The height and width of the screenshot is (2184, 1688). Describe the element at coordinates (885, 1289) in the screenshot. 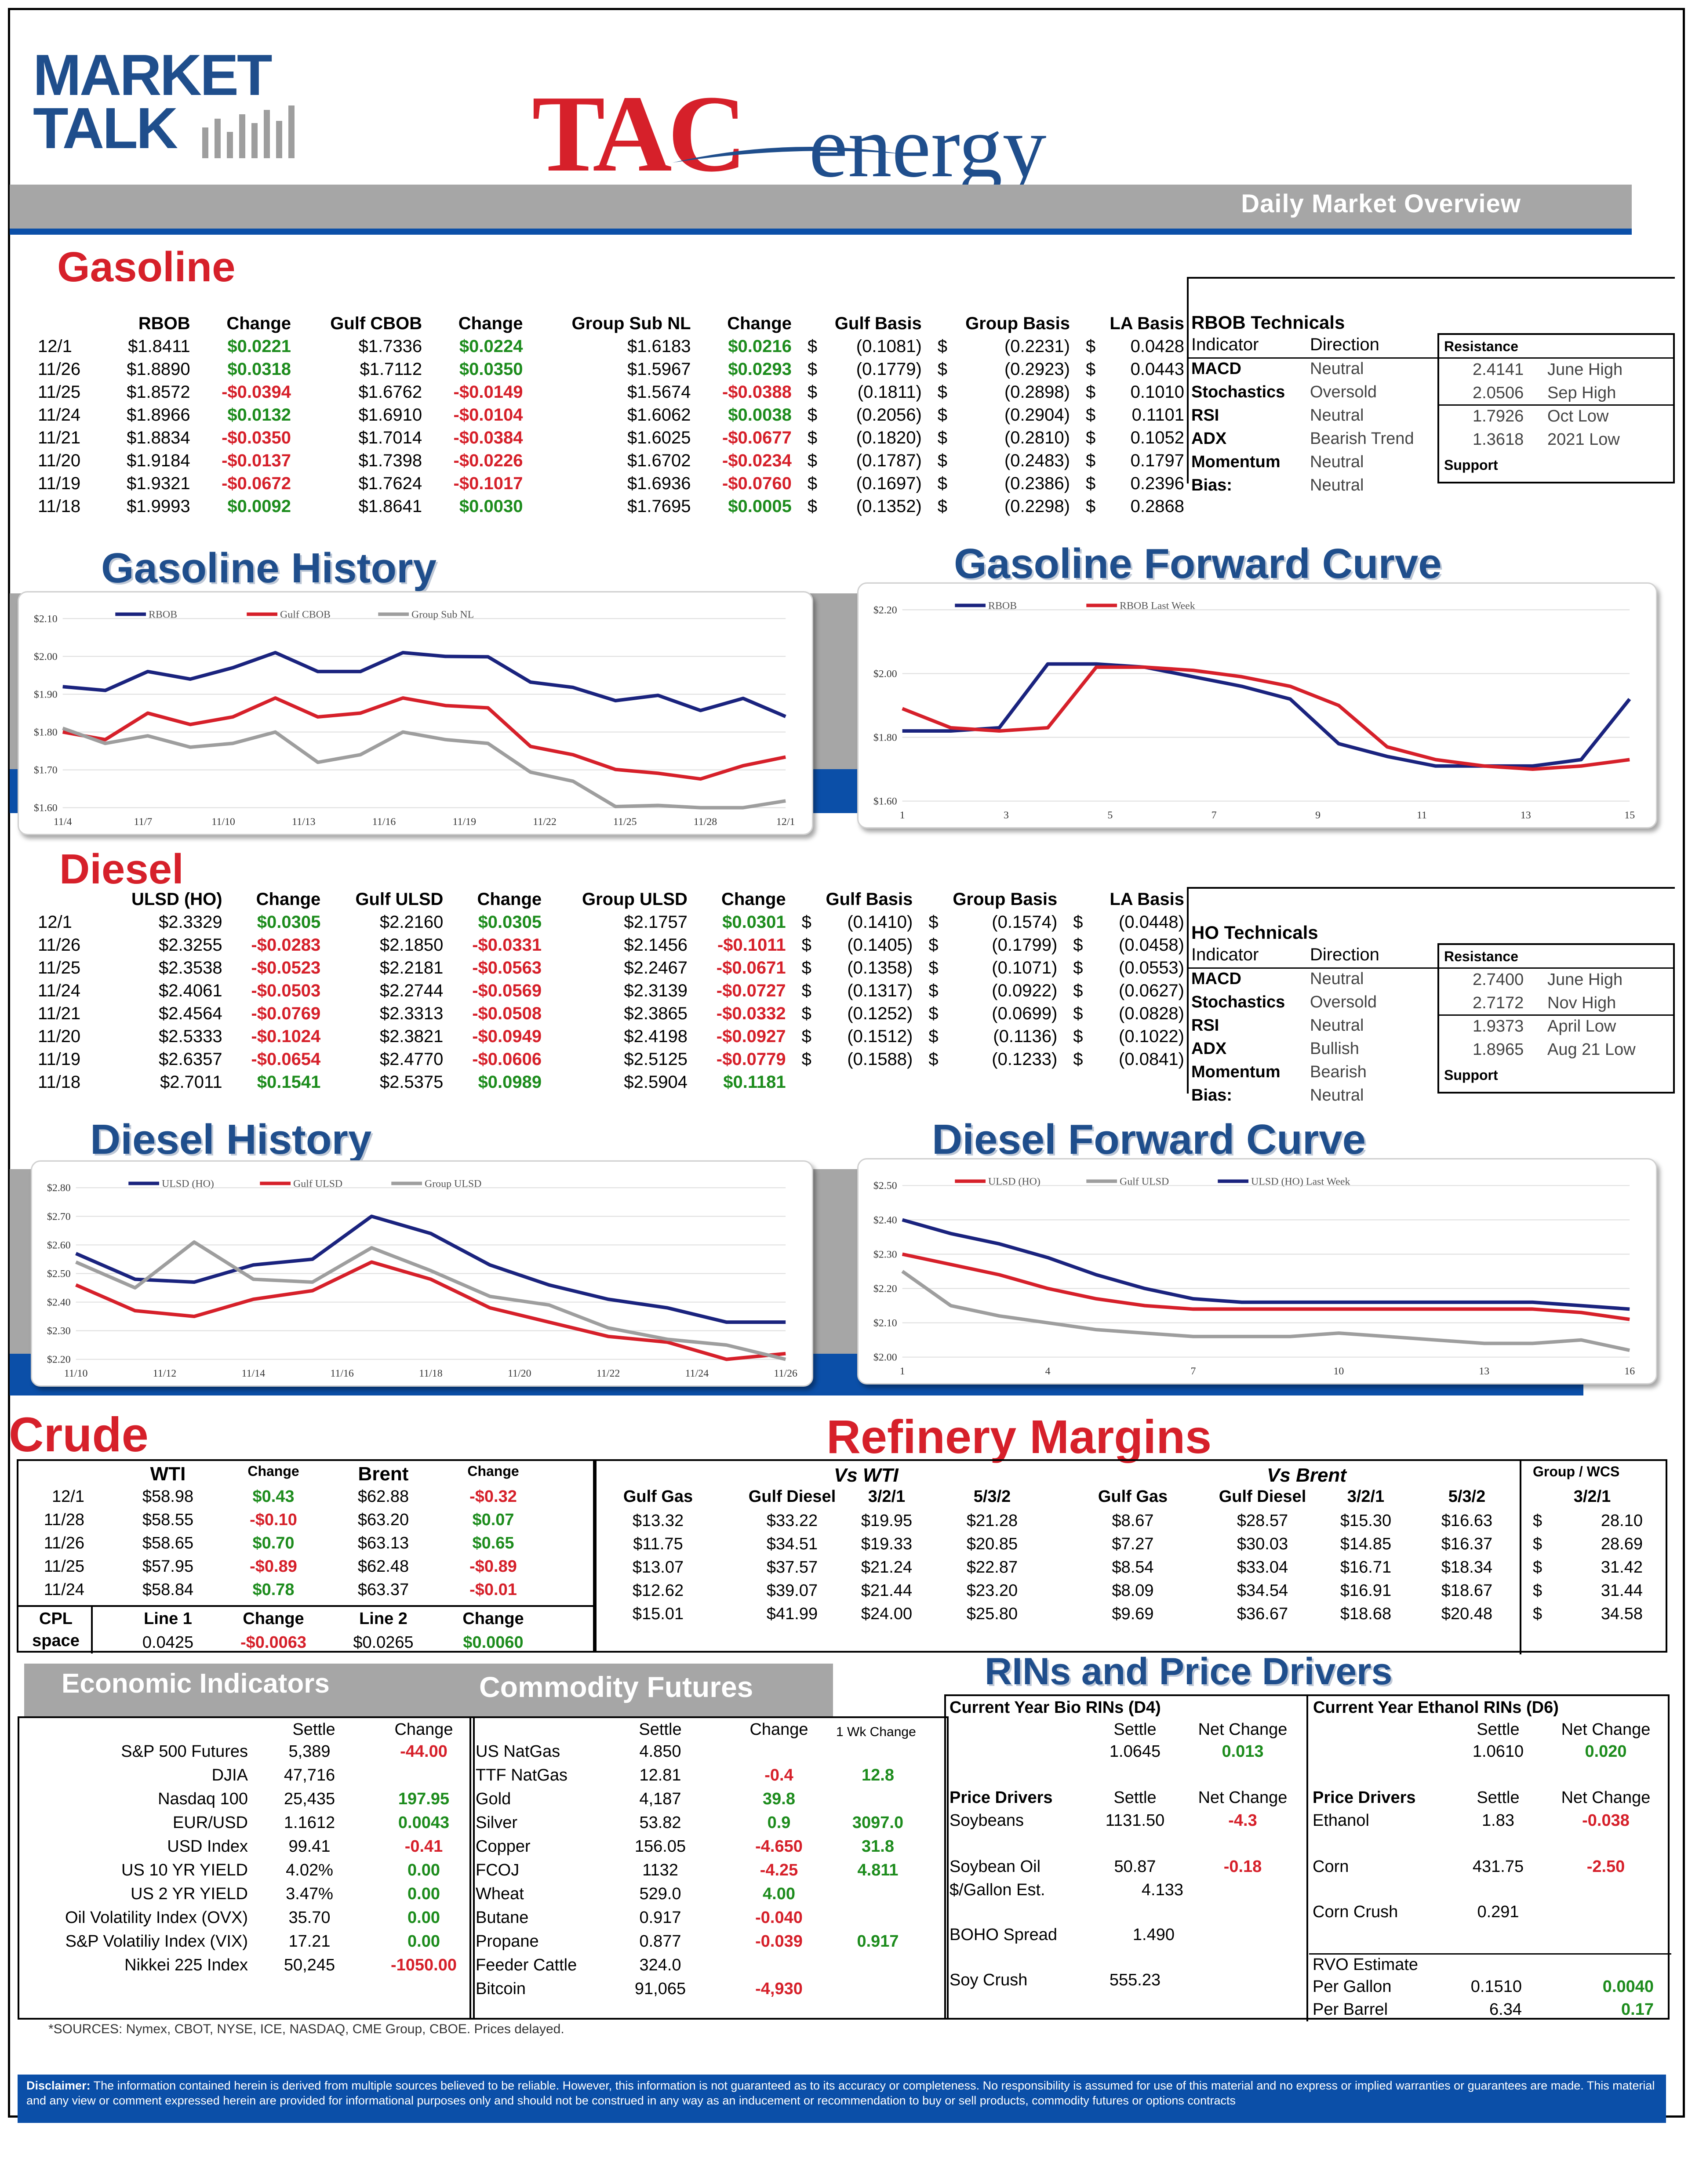

I see `y-tick-label: $2.20` at that location.